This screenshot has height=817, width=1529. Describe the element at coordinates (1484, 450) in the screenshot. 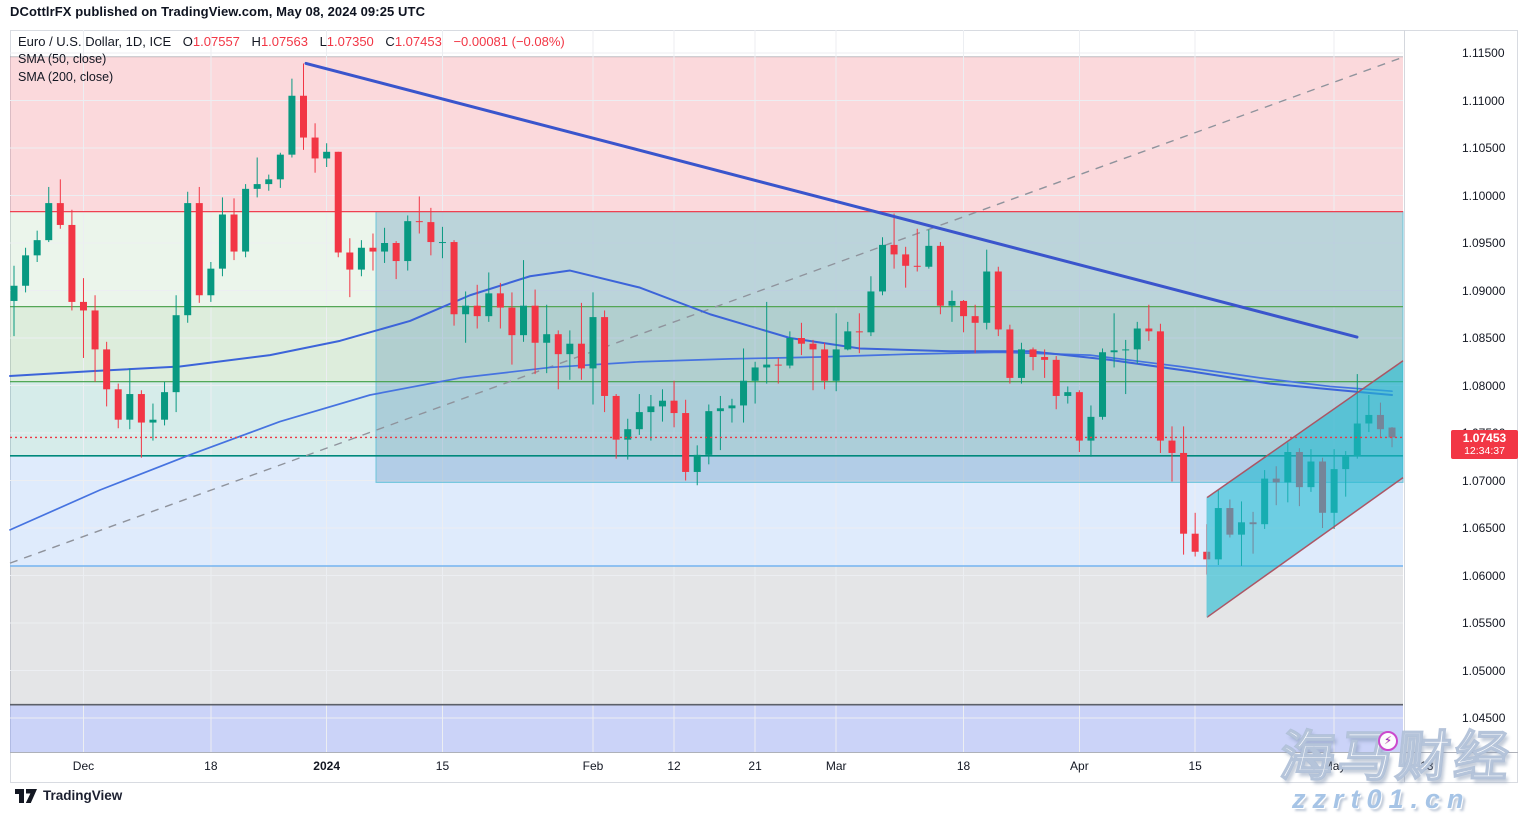

I see `bar-countdown: 12:34:37` at that location.